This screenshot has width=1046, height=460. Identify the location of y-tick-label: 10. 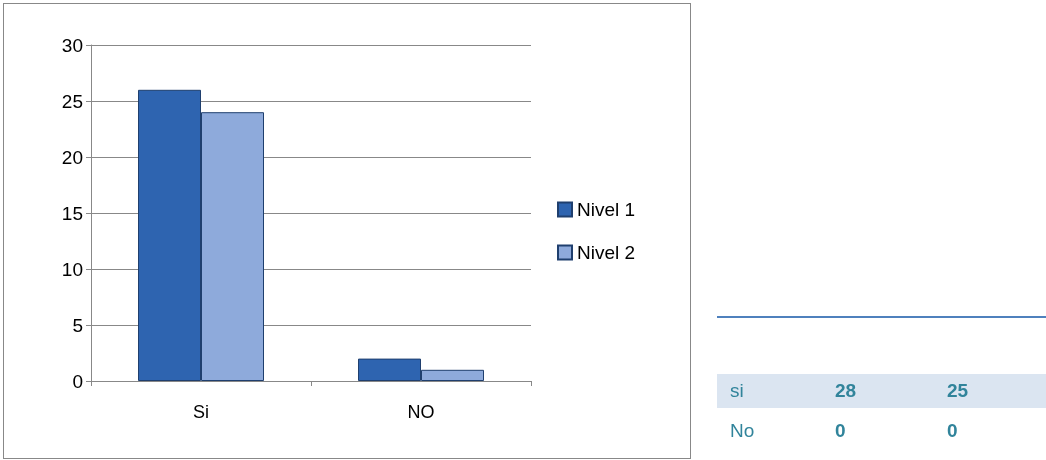
(72, 269).